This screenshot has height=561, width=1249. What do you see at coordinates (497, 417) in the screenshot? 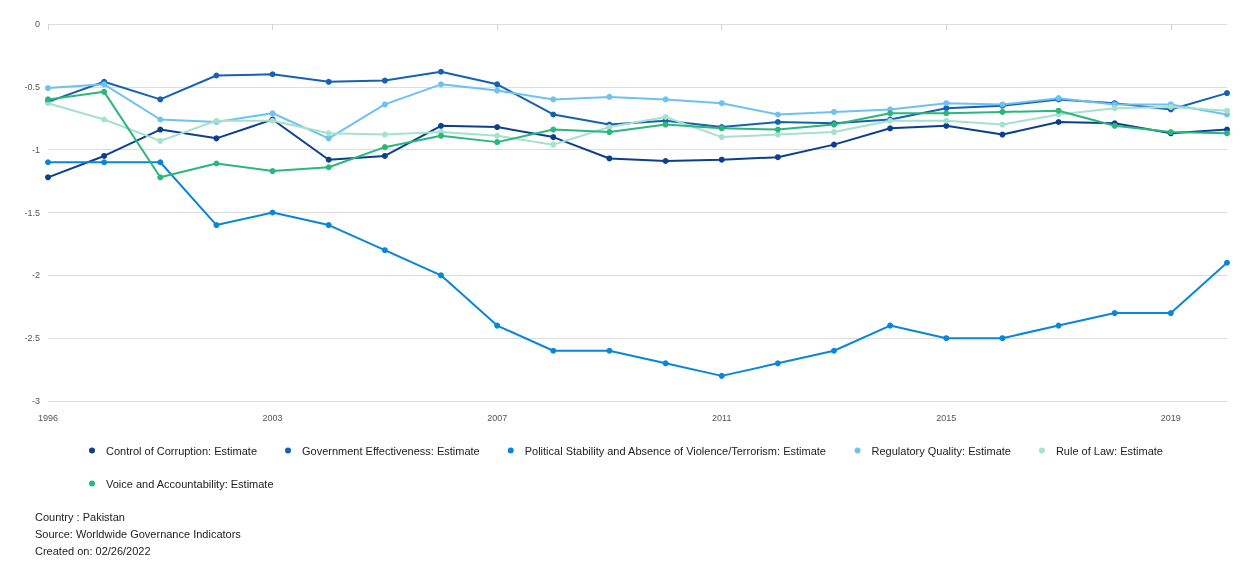
I see `x-tick-label: 2007` at bounding box center [497, 417].